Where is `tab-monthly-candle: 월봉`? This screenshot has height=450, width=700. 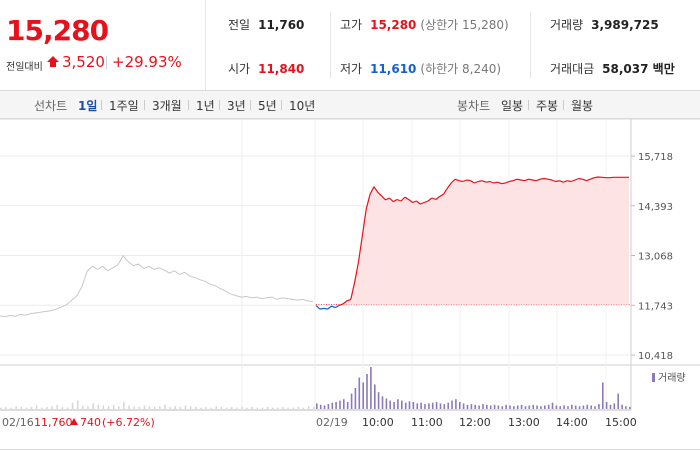 tab-monthly-candle: 월봉 is located at coordinates (582, 106).